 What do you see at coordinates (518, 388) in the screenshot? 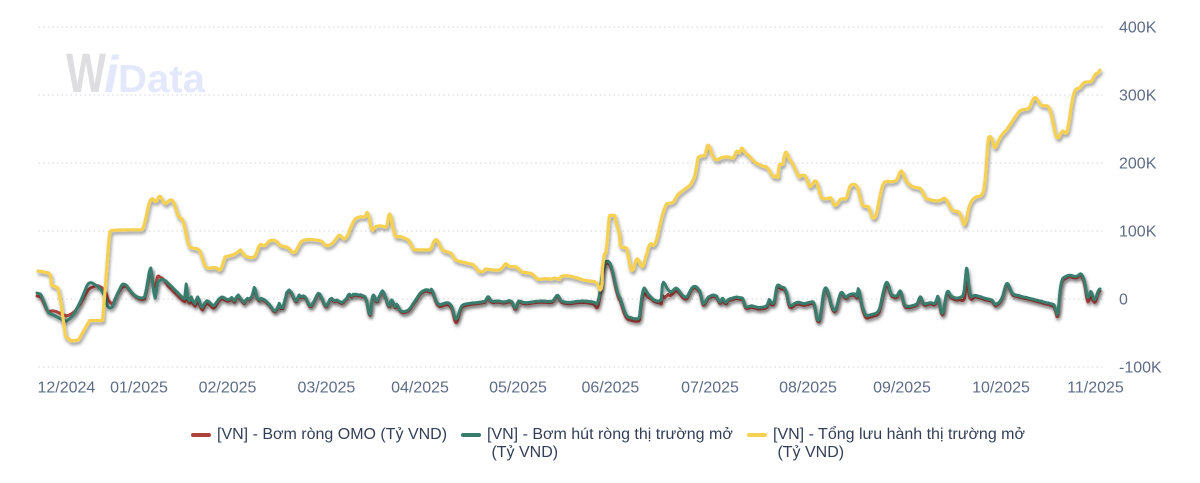
I see `svg-text: 05/2025` at bounding box center [518, 388].